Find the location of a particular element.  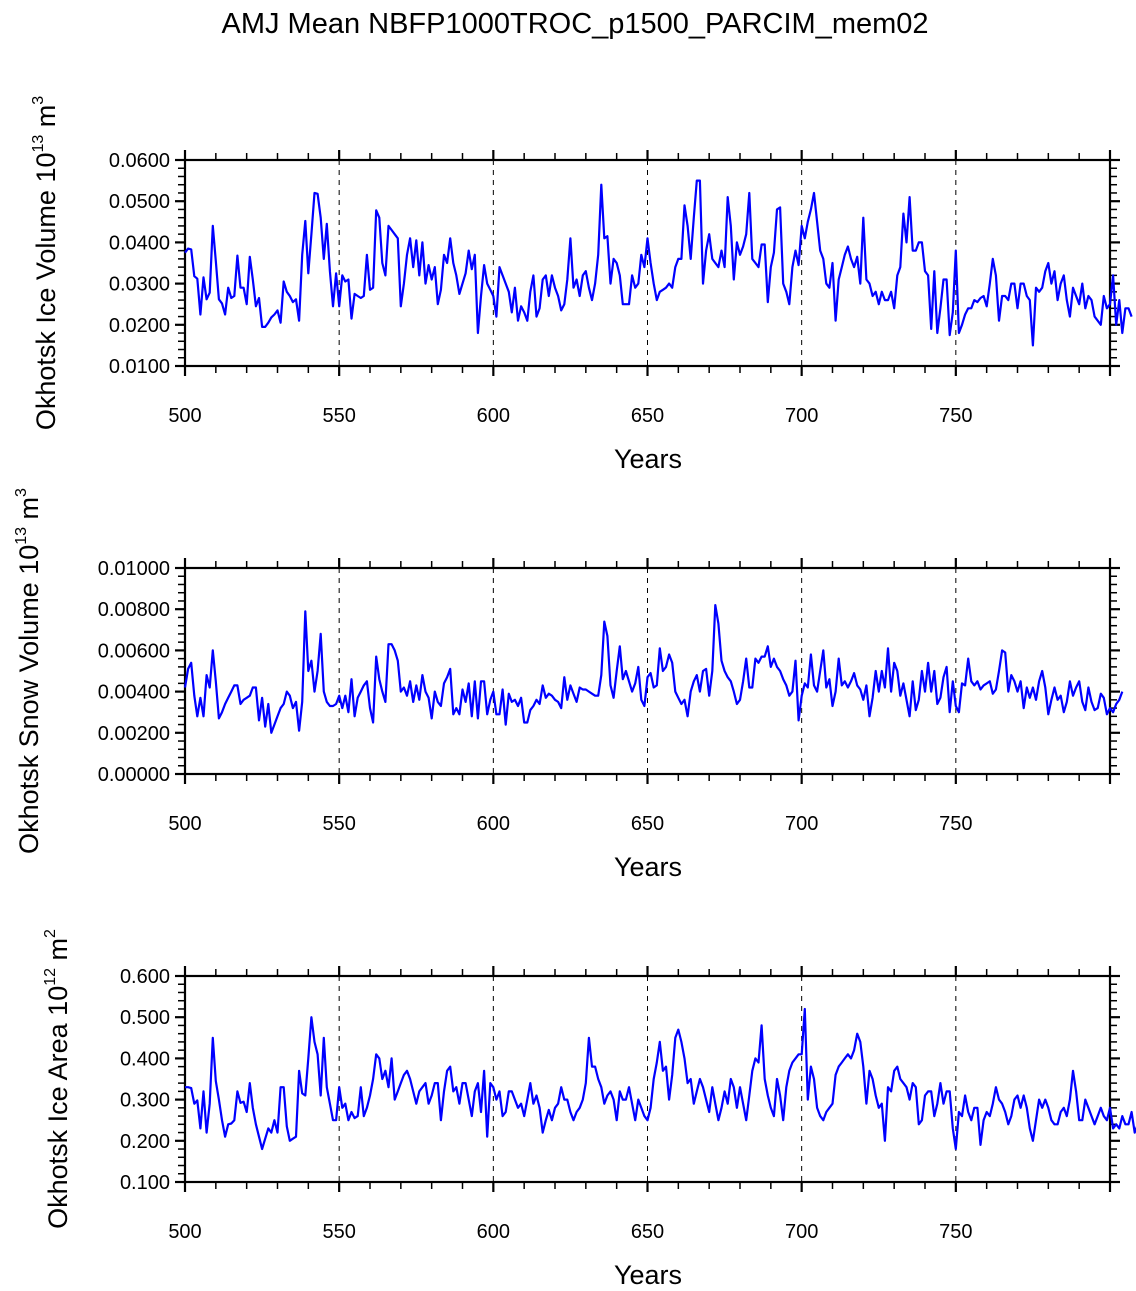

y-tick-label: 0.400 is located at coordinates (145, 1059).